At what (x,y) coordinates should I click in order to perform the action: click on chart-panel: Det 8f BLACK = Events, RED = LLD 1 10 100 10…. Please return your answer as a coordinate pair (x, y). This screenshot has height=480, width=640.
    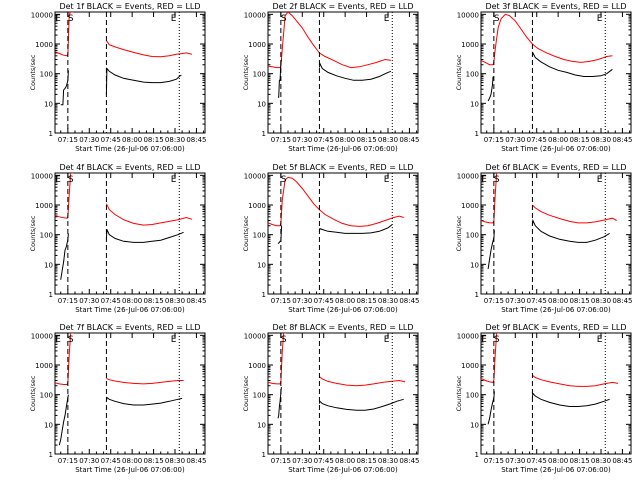
    Looking at the image, I should click on (331, 398).